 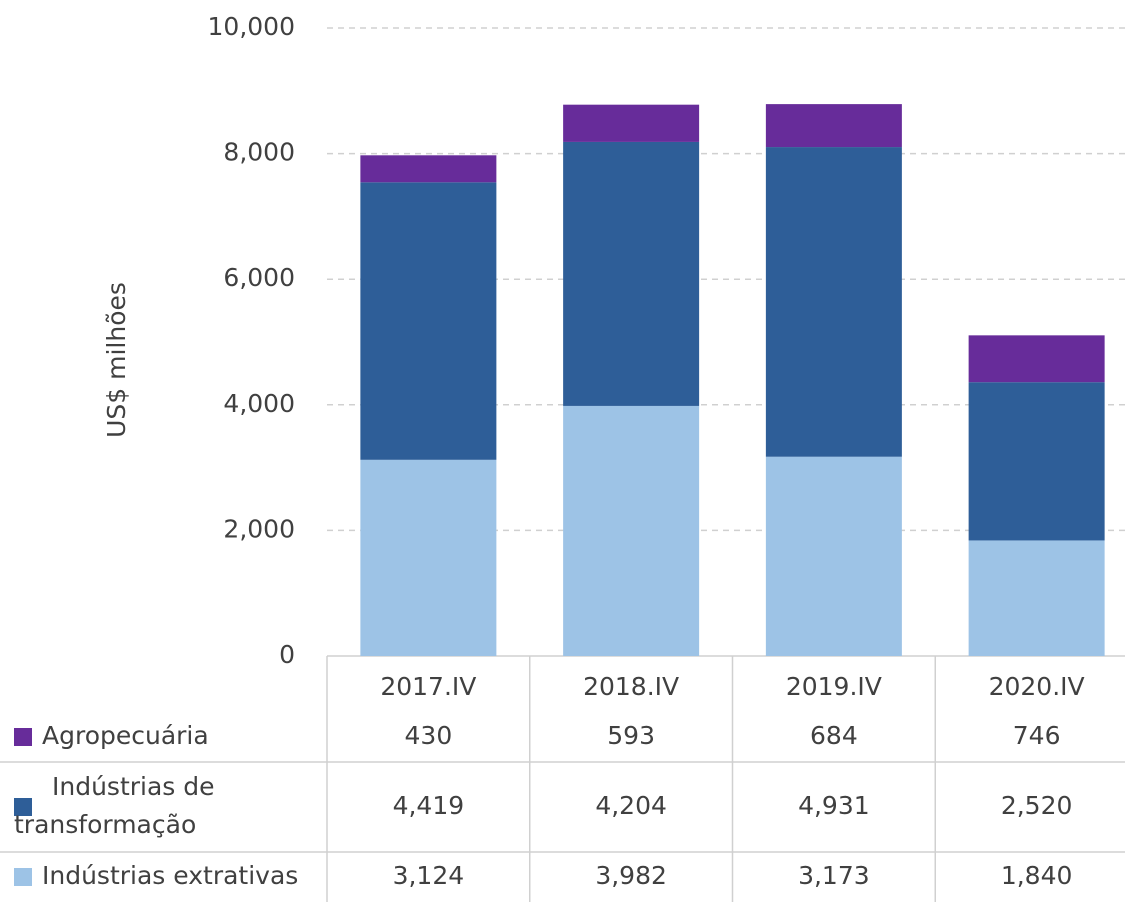 I want to click on table-value: 3,982, so click(x=631, y=875).